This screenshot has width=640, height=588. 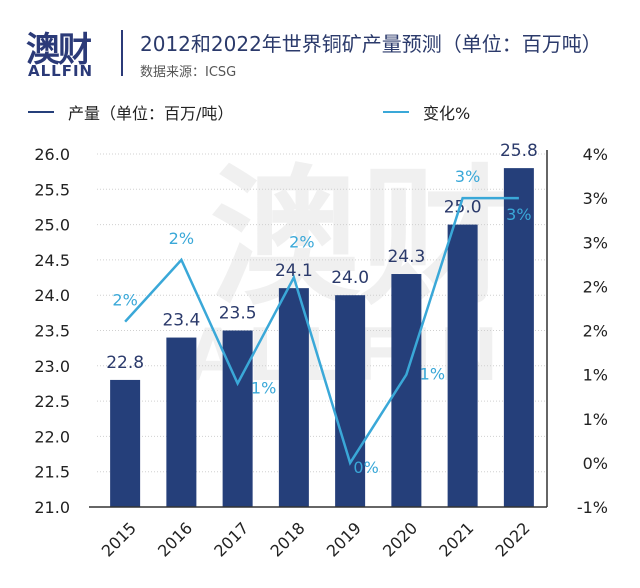 What do you see at coordinates (447, 113) in the screenshot?
I see `legend-label: 变化%` at bounding box center [447, 113].